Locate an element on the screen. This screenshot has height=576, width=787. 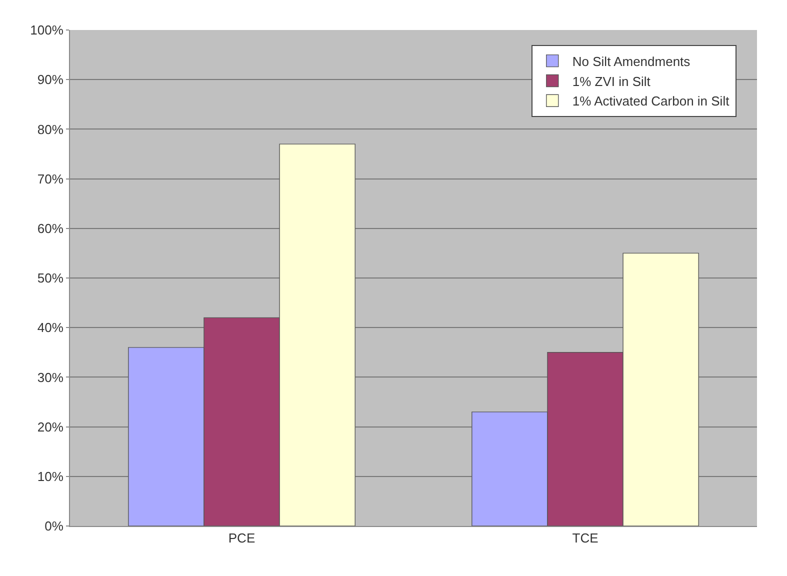
y-tick-label: 30% is located at coordinates (50, 377).